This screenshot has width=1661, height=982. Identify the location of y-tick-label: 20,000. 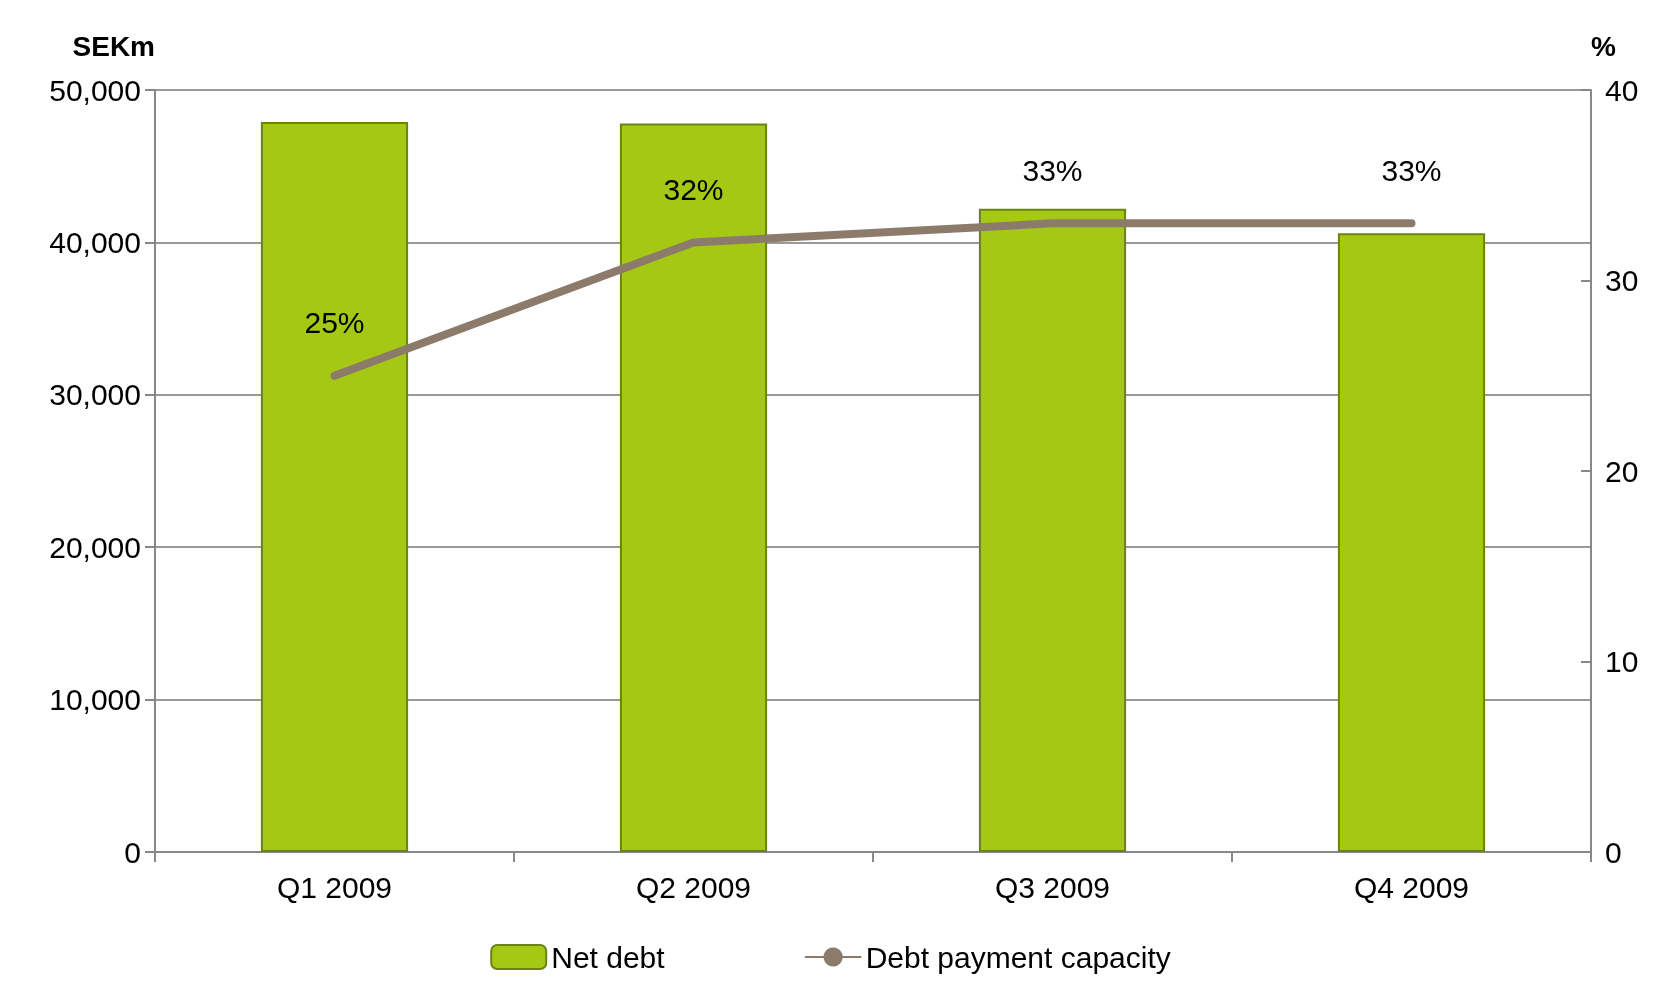
(95, 547).